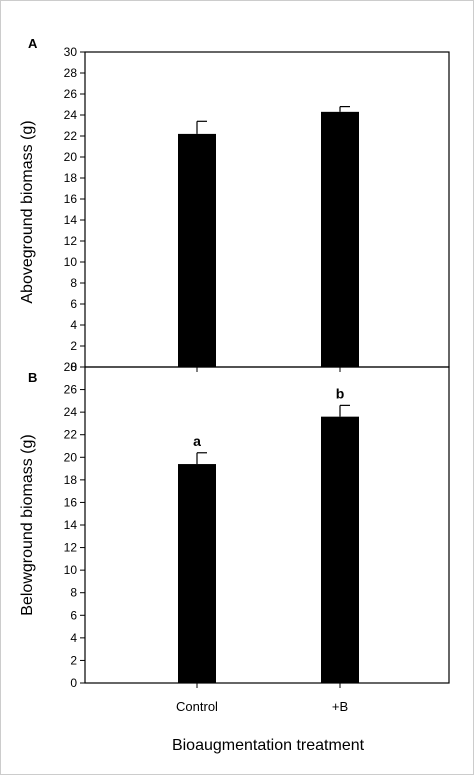 The width and height of the screenshot is (474, 775). I want to click on panel-a-y-tick-label: 14, so click(71, 220).